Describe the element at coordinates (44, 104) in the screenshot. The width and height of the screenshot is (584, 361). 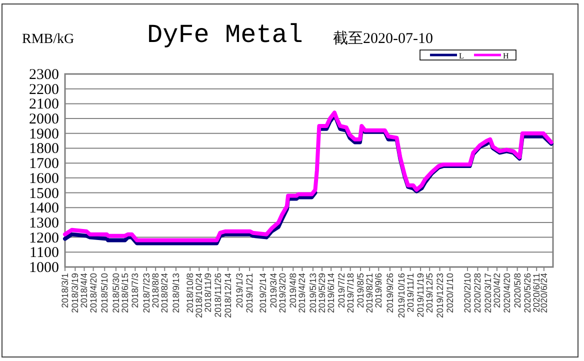
I see `y-tick-label: 2100` at that location.